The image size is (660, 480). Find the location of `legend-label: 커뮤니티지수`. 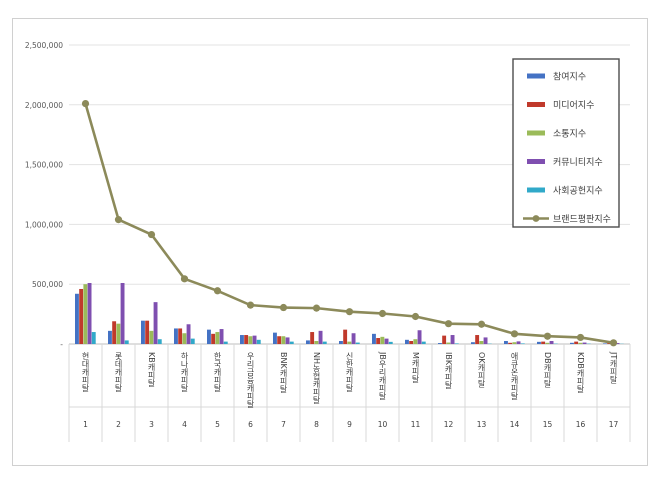

legend-label: 커뮤니티지수 is located at coordinates (578, 162).